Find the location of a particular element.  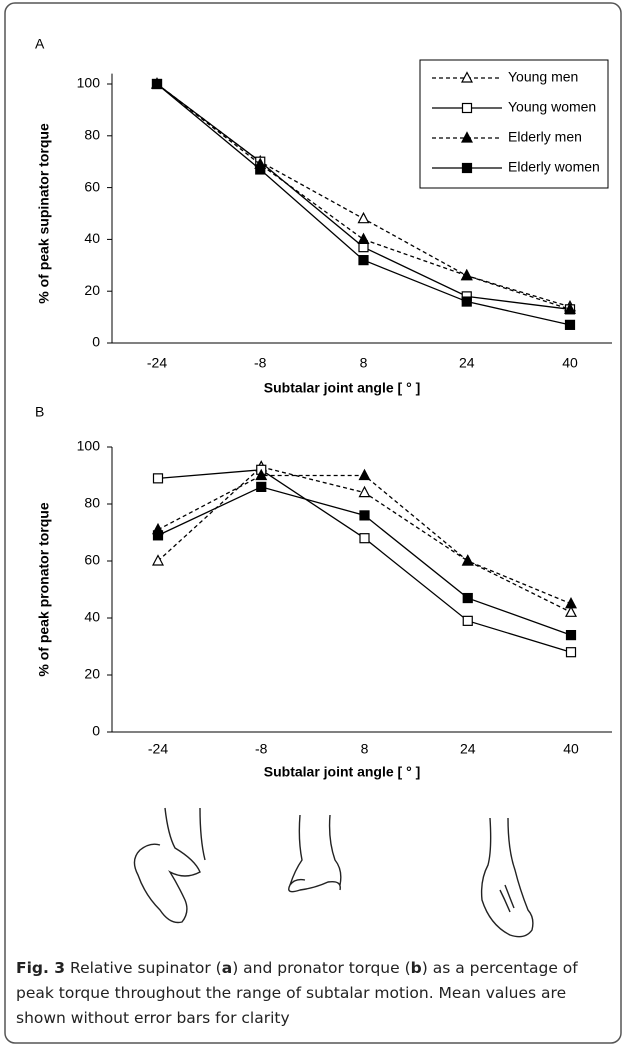

legend-label: Young women is located at coordinates (552, 107).